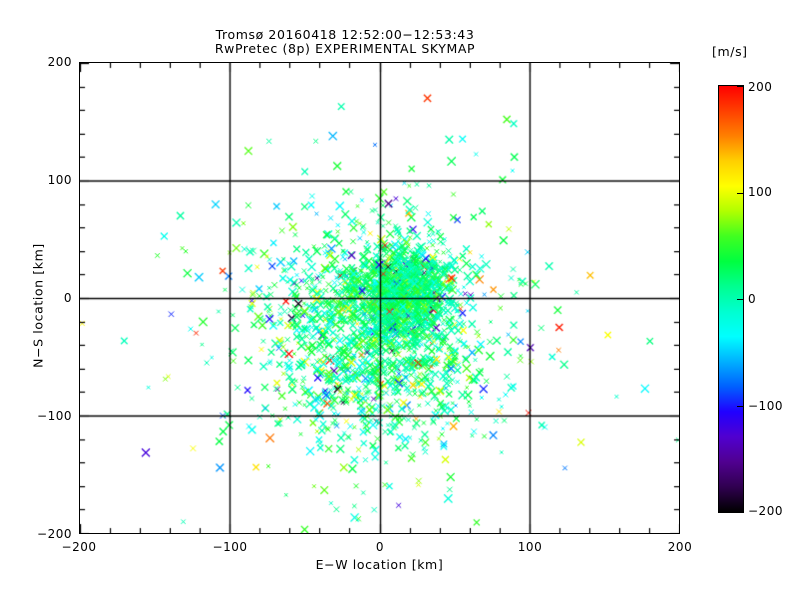  Describe the element at coordinates (380, 547) in the screenshot. I see `xtick-label-2: 0` at that location.